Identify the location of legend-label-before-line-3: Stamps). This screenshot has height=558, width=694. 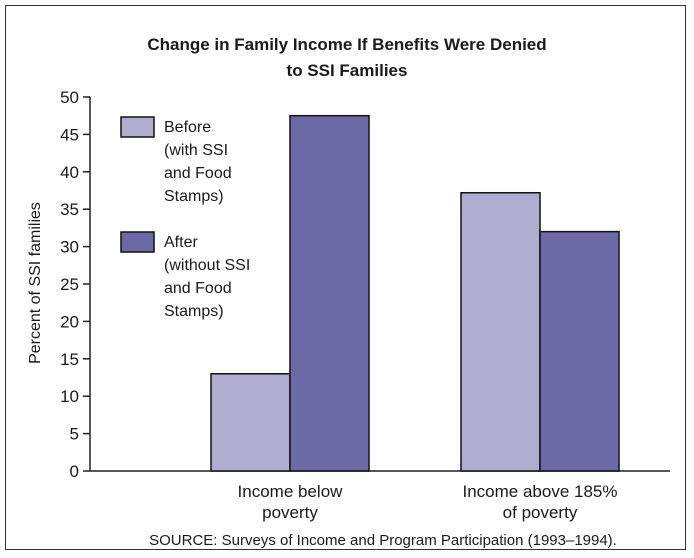
(194, 196).